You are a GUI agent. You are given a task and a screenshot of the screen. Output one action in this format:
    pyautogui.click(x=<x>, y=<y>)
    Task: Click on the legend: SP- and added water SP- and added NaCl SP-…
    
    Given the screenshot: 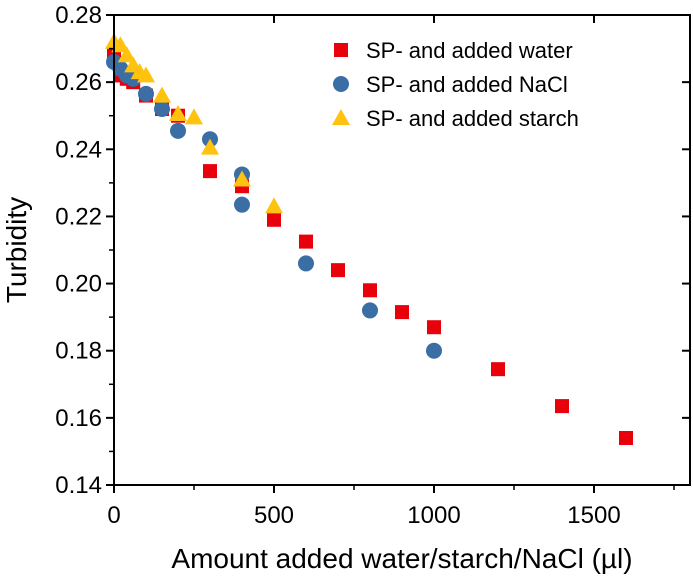 What is the action you would take?
    pyautogui.click(x=455, y=84)
    